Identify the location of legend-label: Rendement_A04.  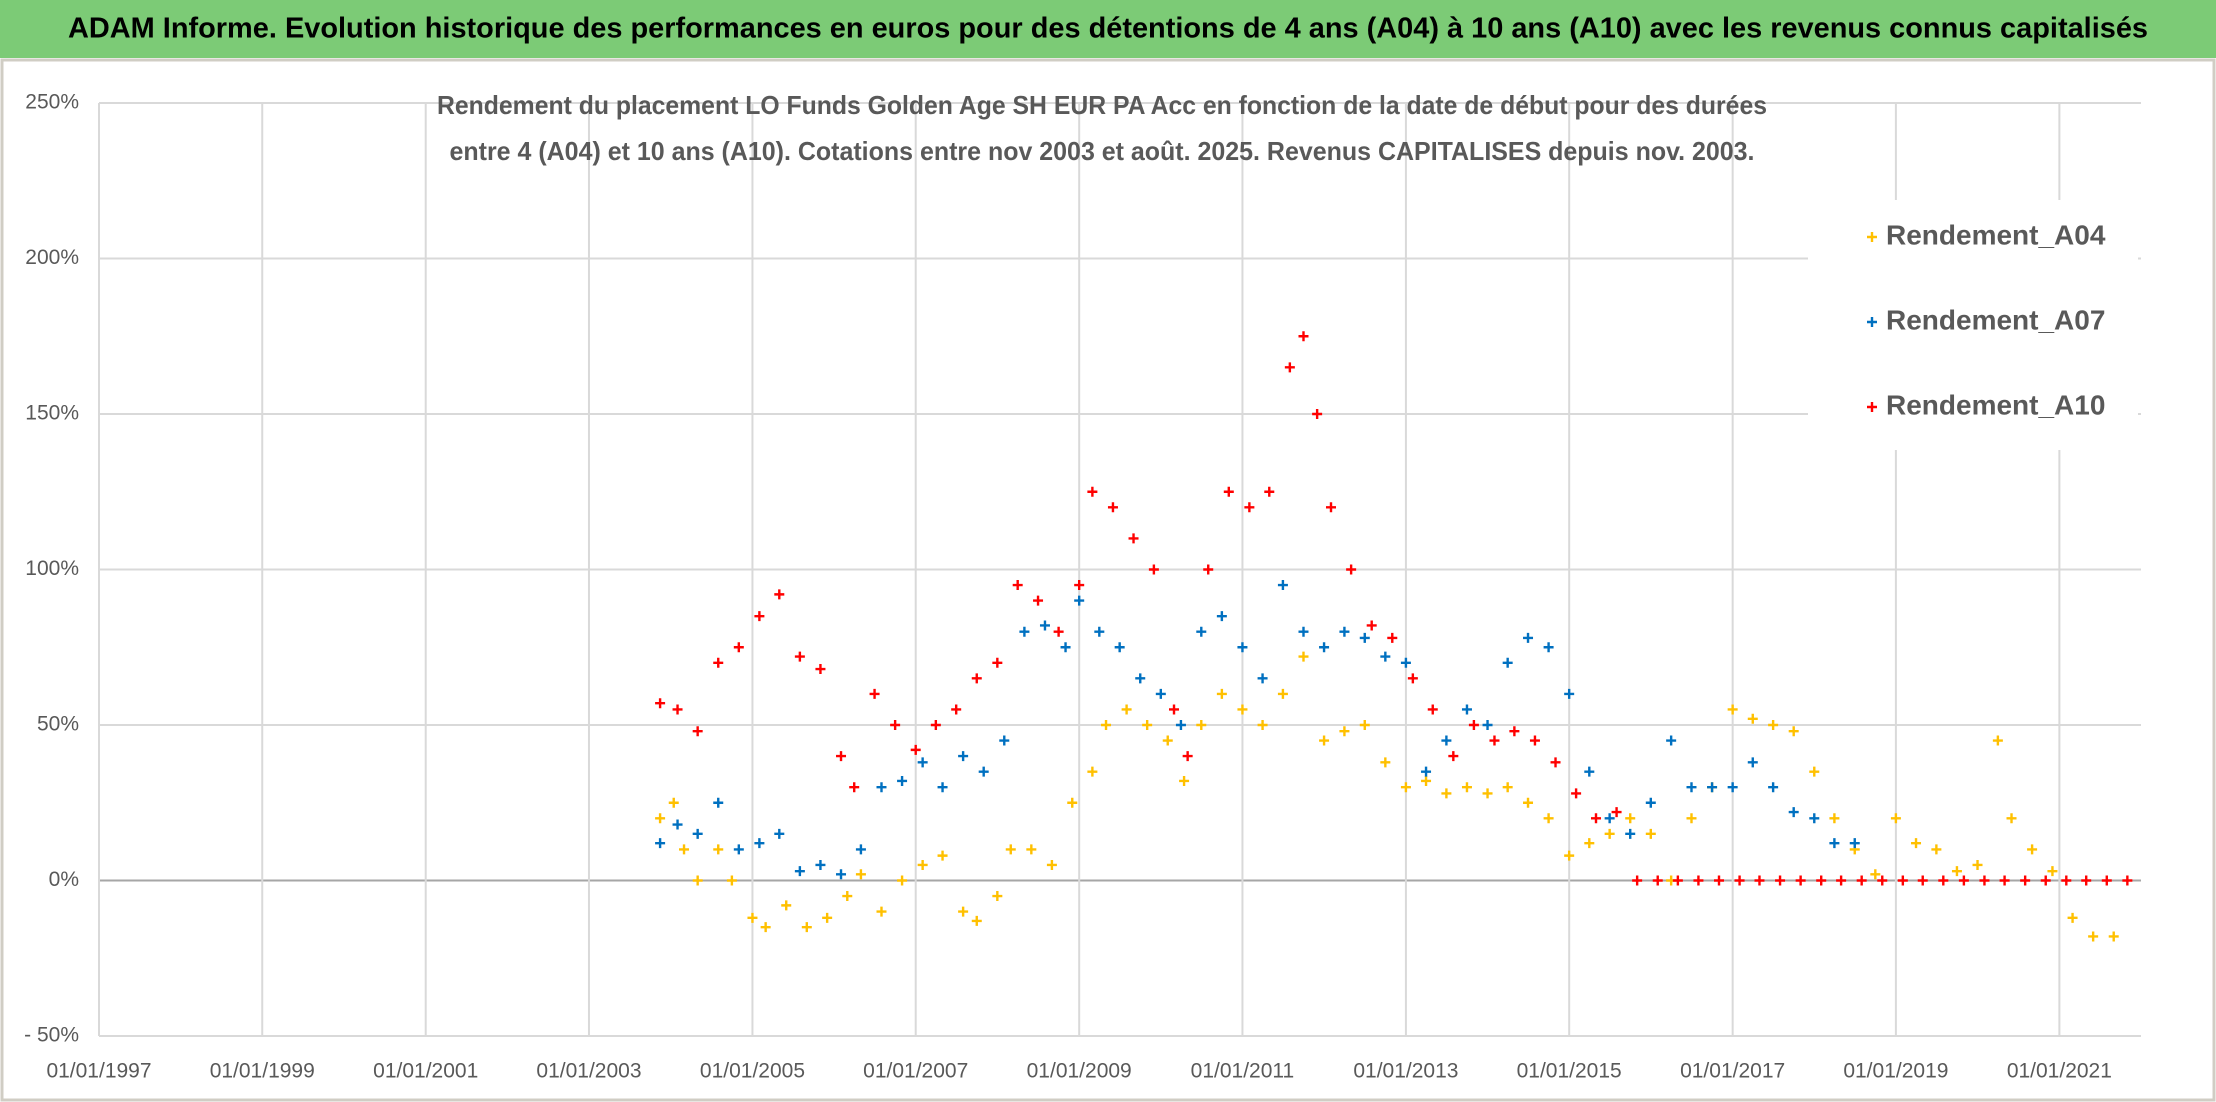
(1996, 234).